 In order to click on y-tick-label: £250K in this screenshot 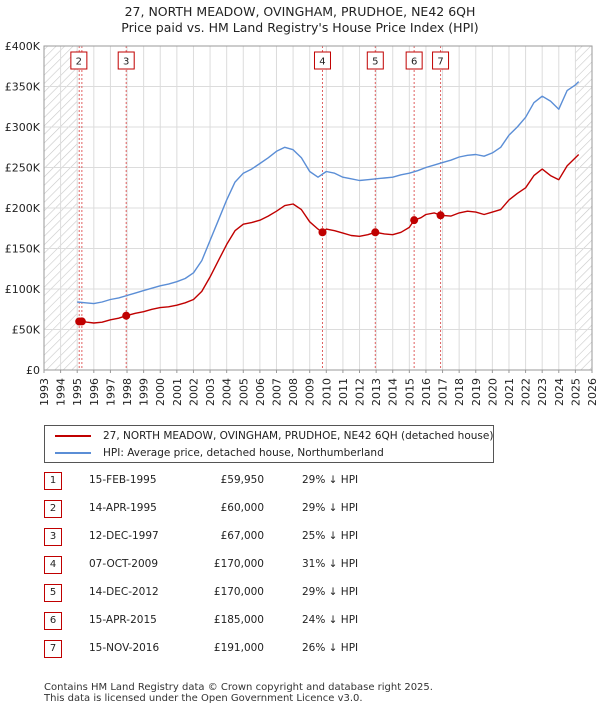, I will do `click(23, 168)`.